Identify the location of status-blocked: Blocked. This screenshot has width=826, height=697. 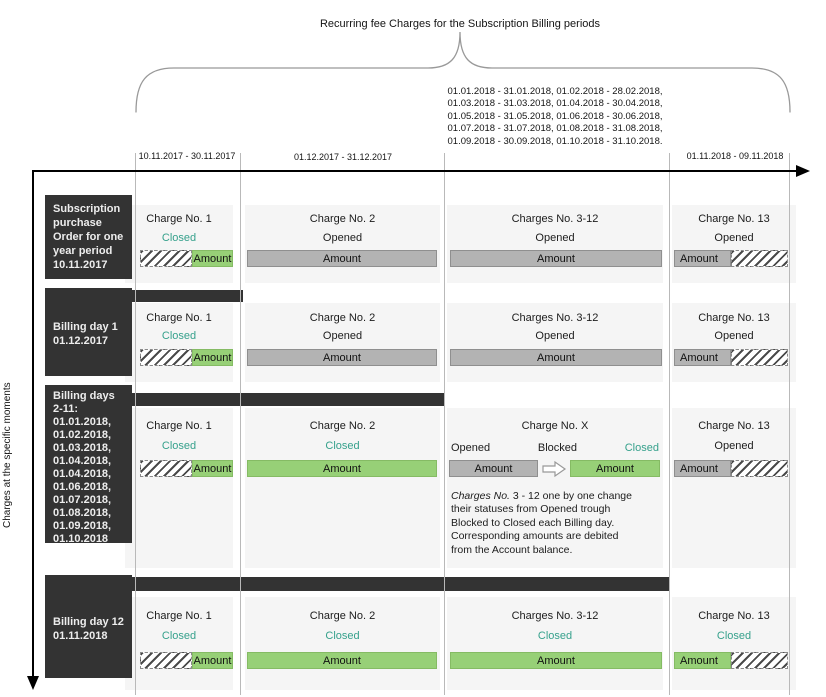
(557, 448).